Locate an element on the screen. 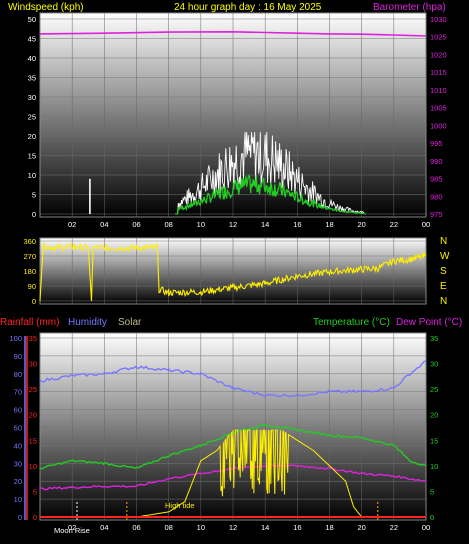 The height and width of the screenshot is (544, 469). wind-tick-label: 35 is located at coordinates (32, 78).